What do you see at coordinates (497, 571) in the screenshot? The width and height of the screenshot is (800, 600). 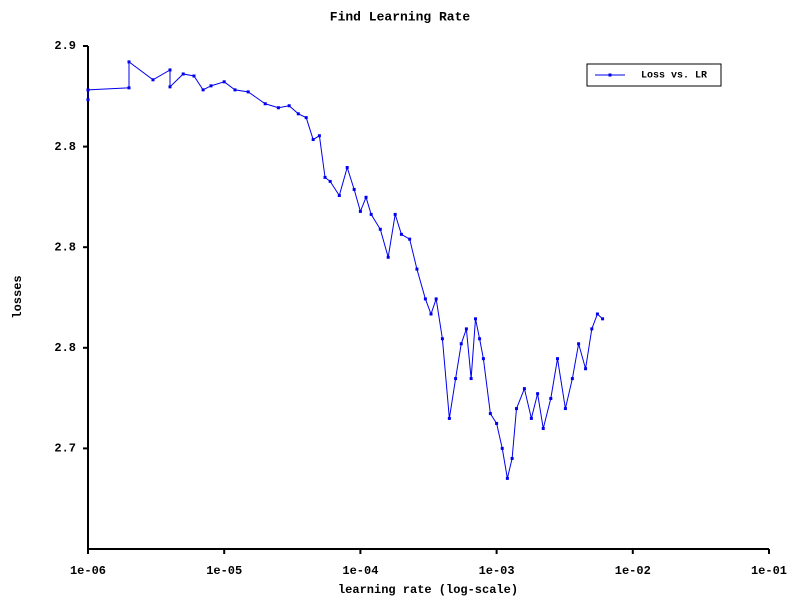 I see `x-tick-label: 1e-03` at bounding box center [497, 571].